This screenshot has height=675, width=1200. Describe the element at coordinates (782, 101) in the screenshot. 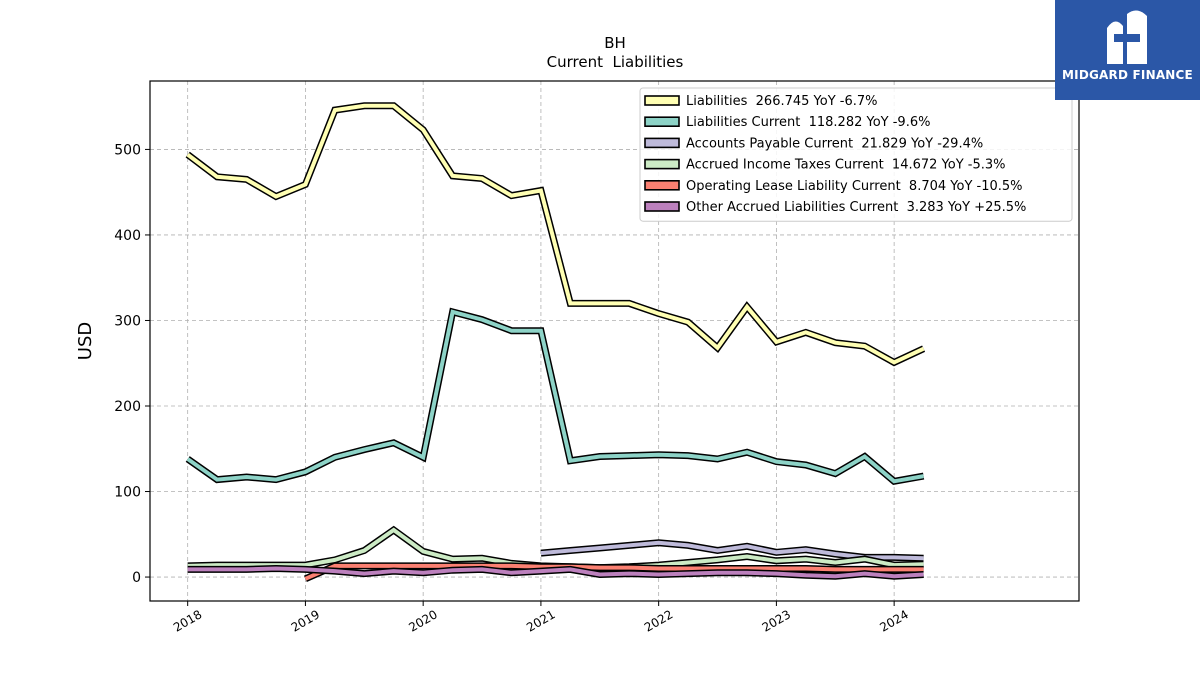

I see `legend-label: Liabilities 266.745 YoY -6.7%` at that location.